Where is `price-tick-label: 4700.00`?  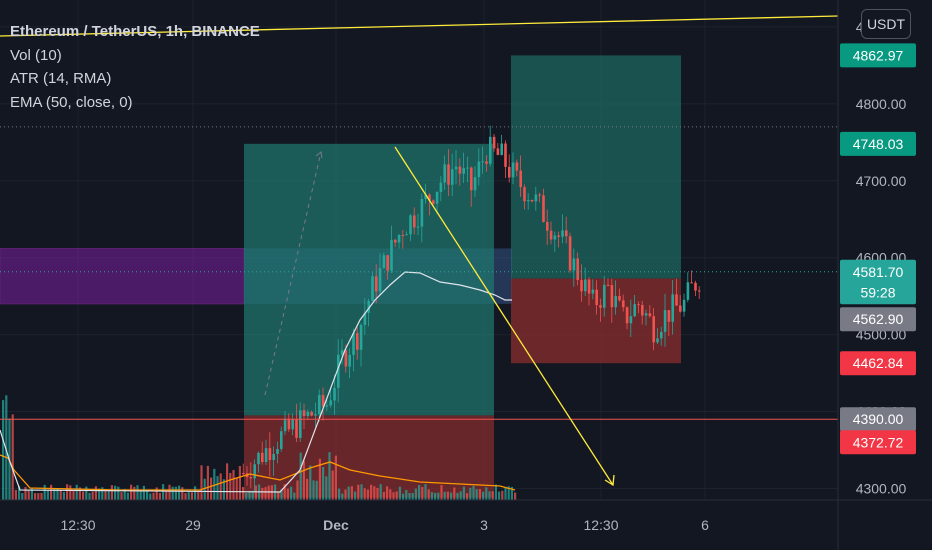
price-tick-label: 4700.00 is located at coordinates (881, 181).